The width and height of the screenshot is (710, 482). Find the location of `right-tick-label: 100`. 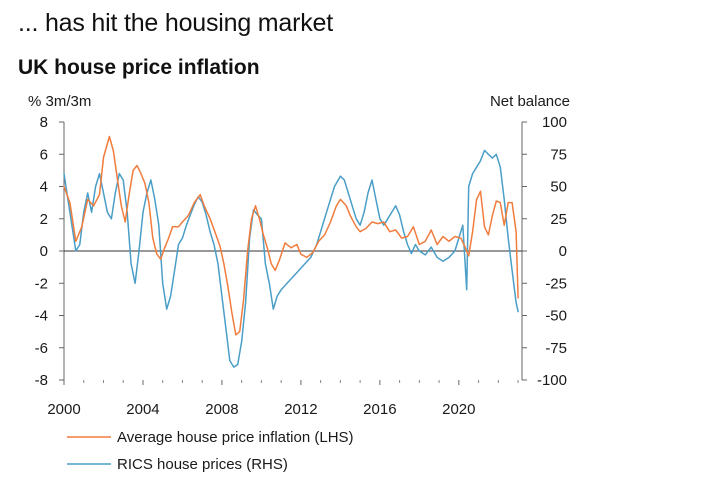

right-tick-label: 100 is located at coordinates (554, 122).